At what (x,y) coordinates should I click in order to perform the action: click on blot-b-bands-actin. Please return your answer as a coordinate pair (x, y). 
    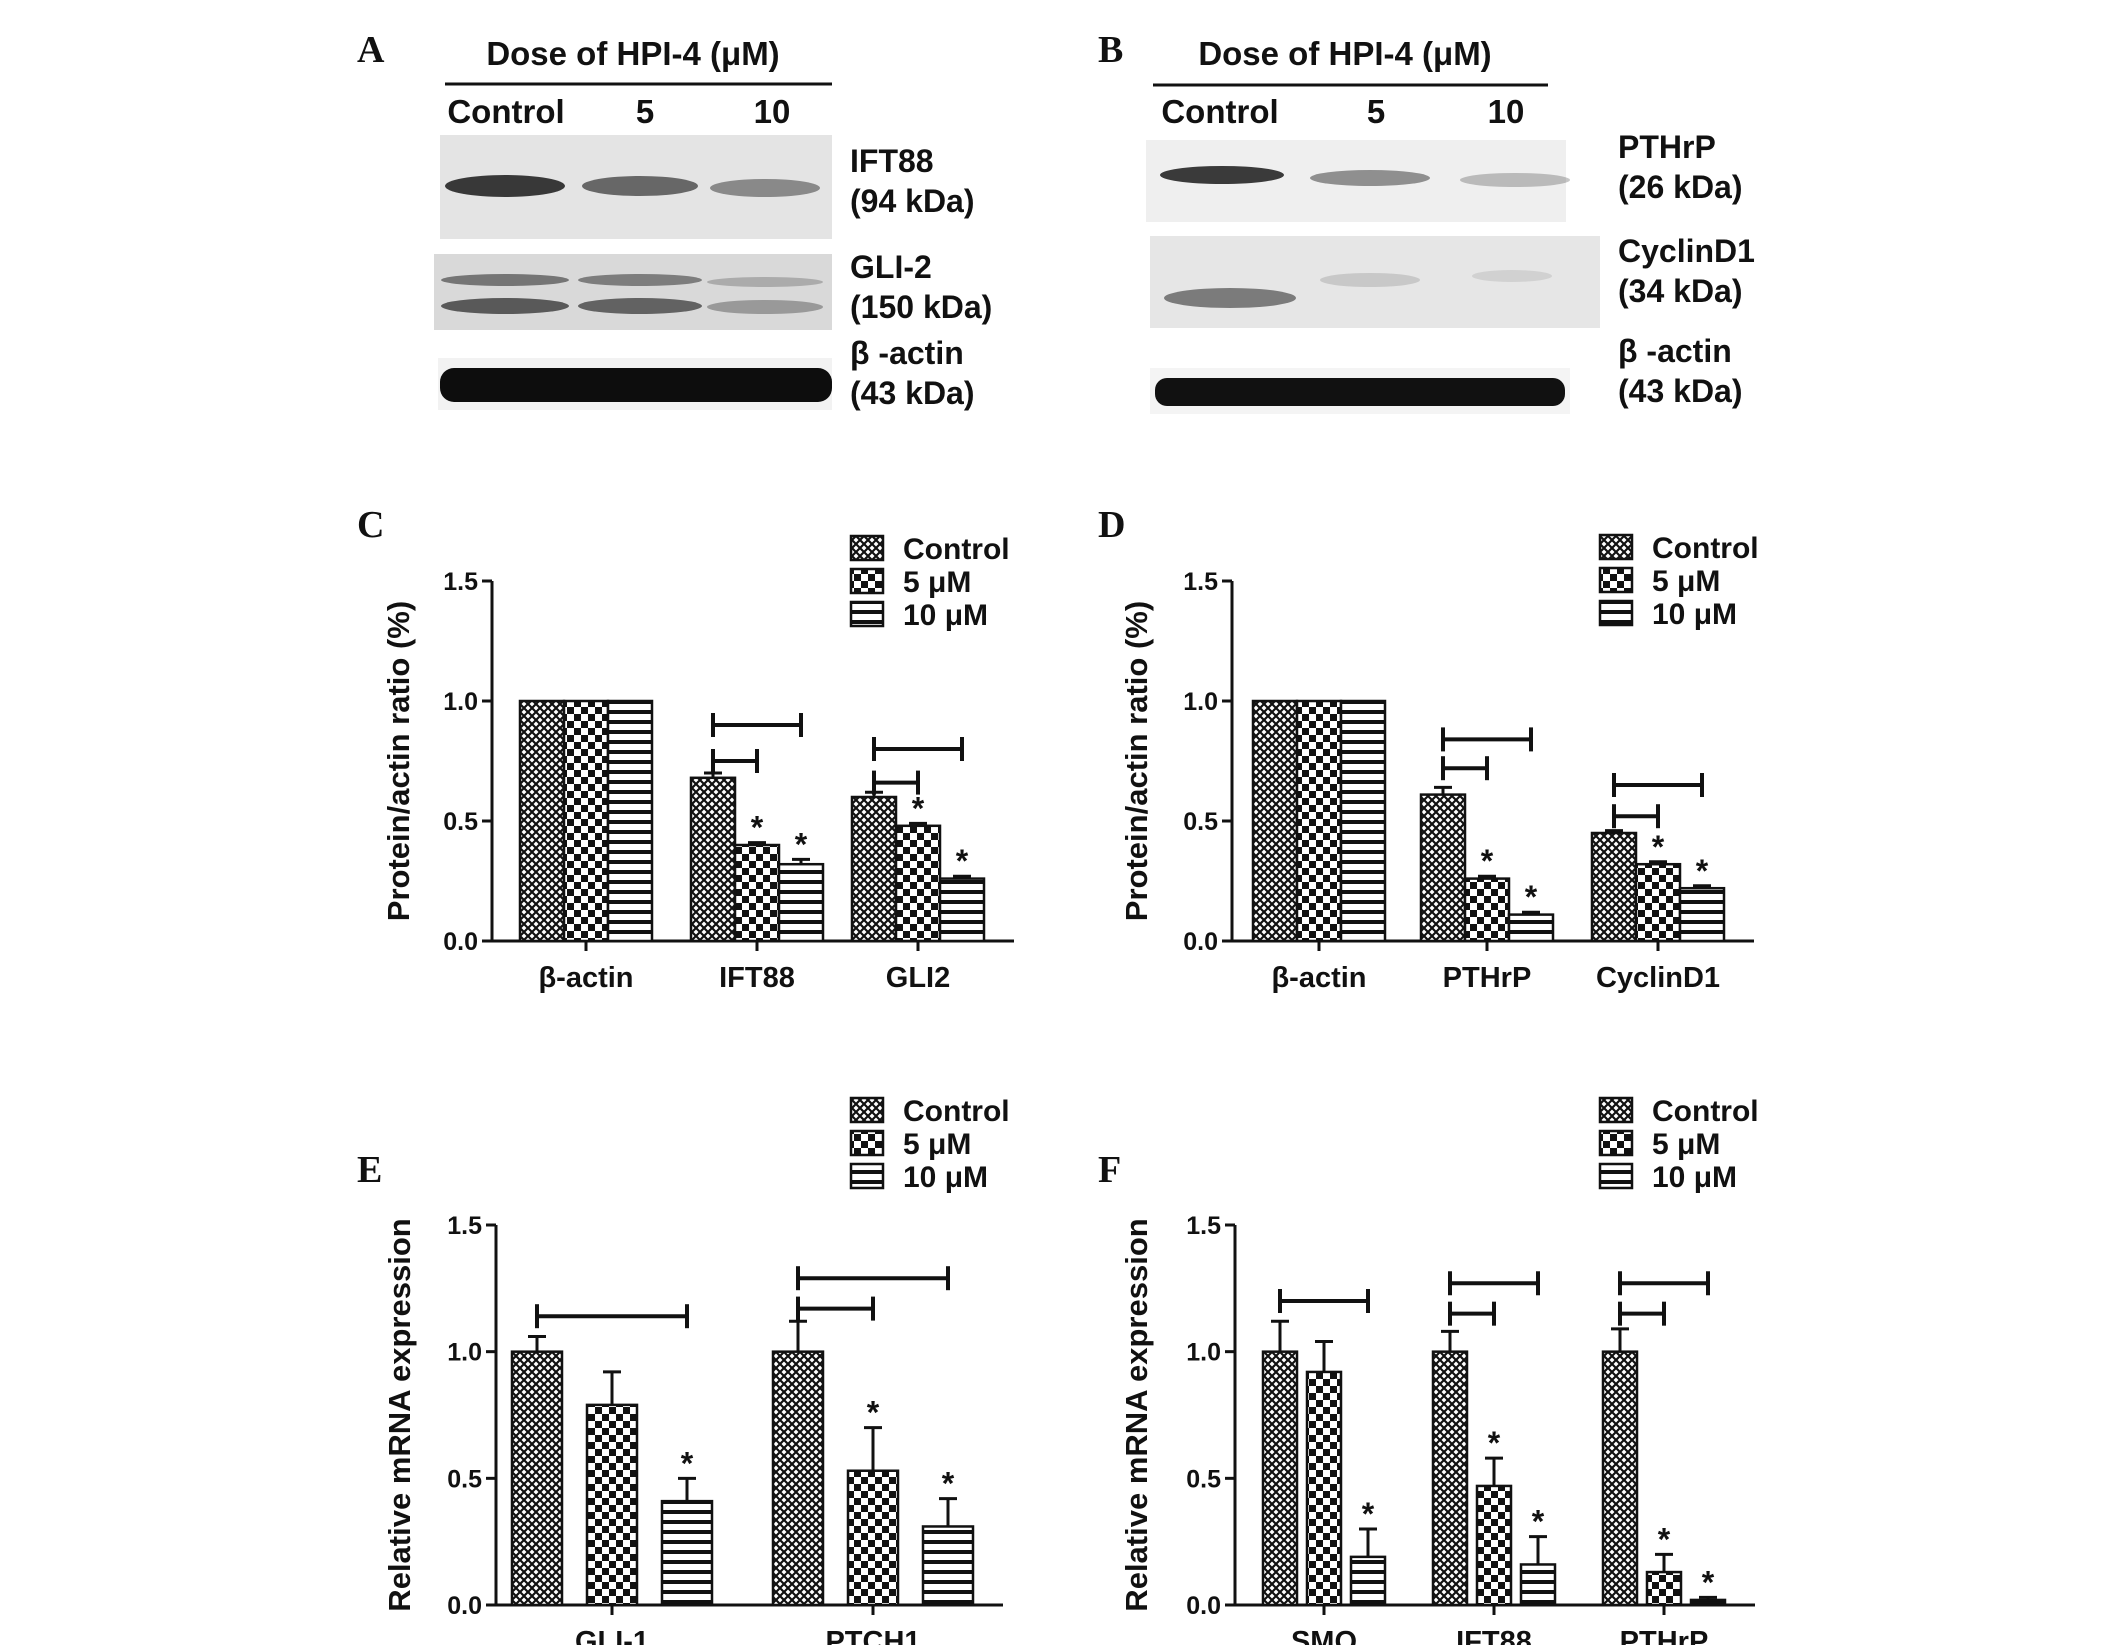
    Looking at the image, I should click on (1360, 392).